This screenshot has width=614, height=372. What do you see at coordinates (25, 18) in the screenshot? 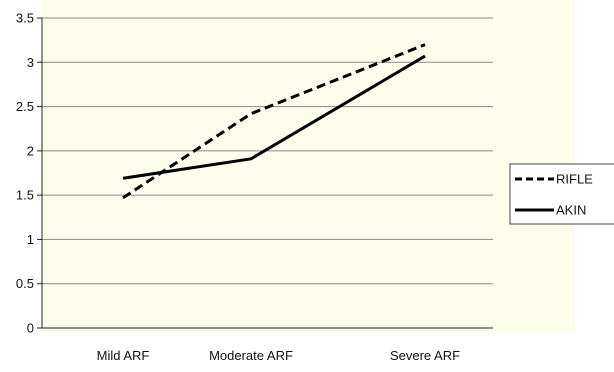
I see `y-tick-label: 3.5` at bounding box center [25, 18].